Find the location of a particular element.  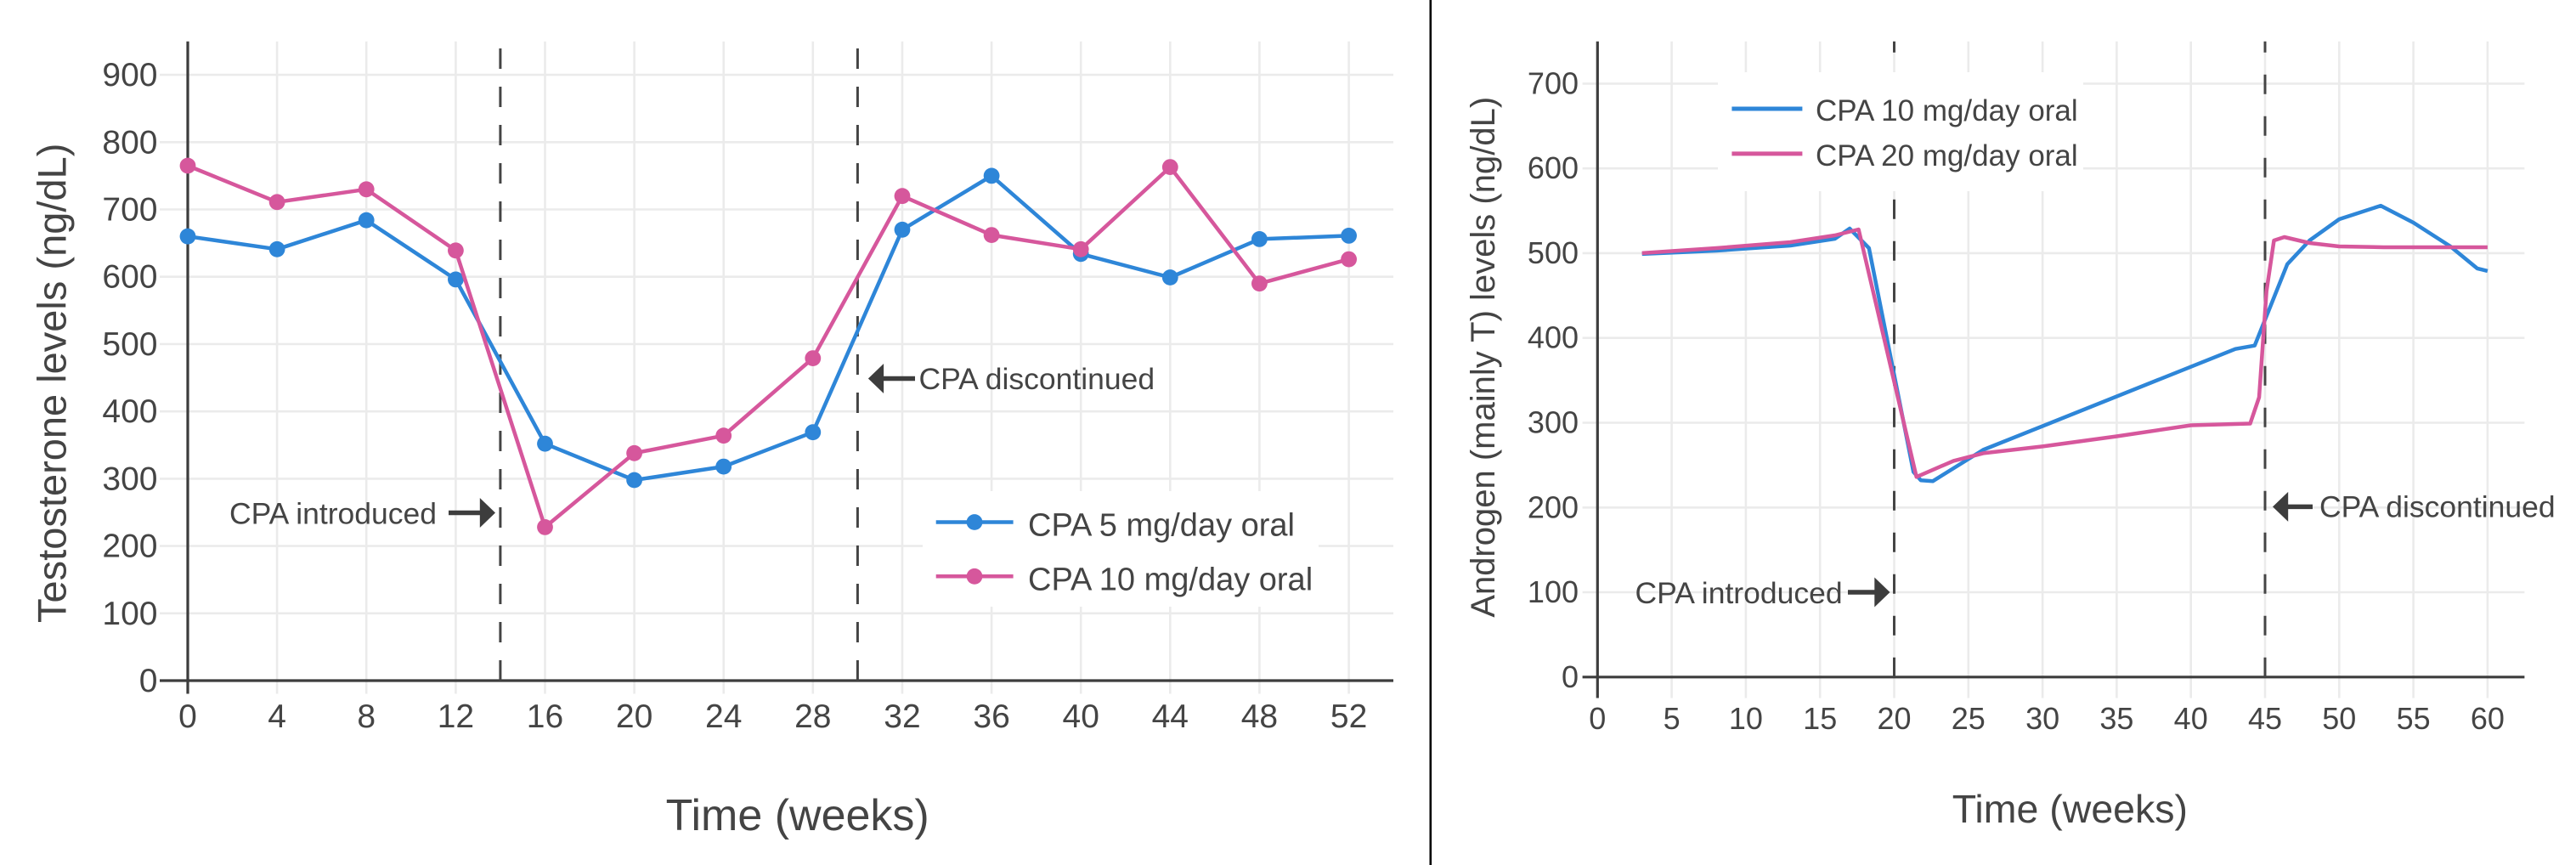

svg-text: 44 is located at coordinates (1170, 716).